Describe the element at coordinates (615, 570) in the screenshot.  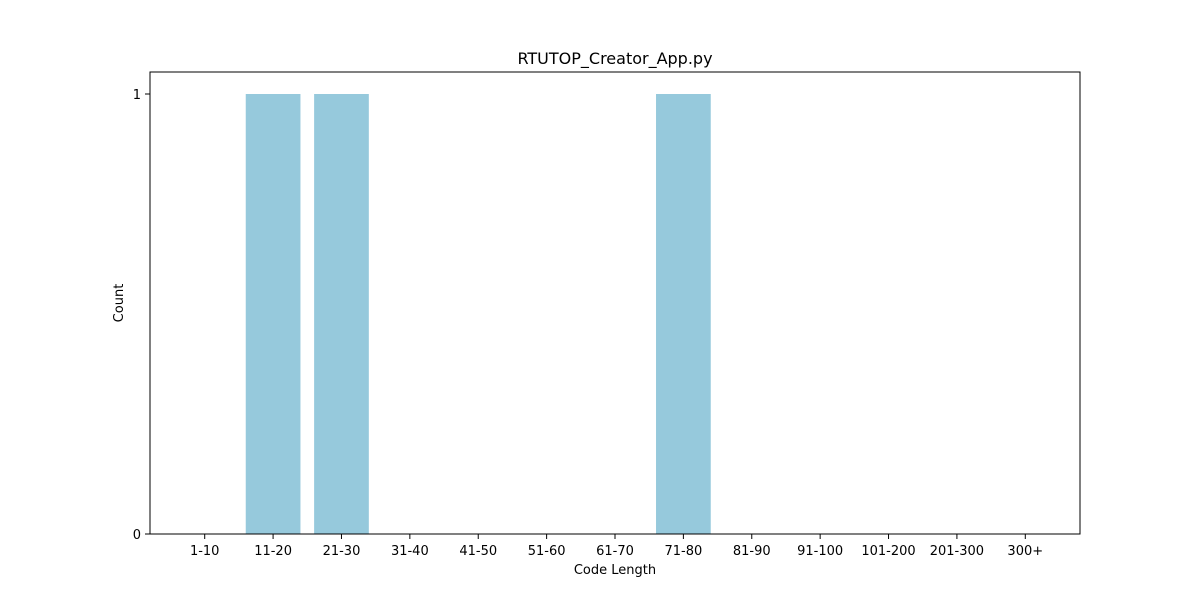
I see `x-axis-label: Code Length` at that location.